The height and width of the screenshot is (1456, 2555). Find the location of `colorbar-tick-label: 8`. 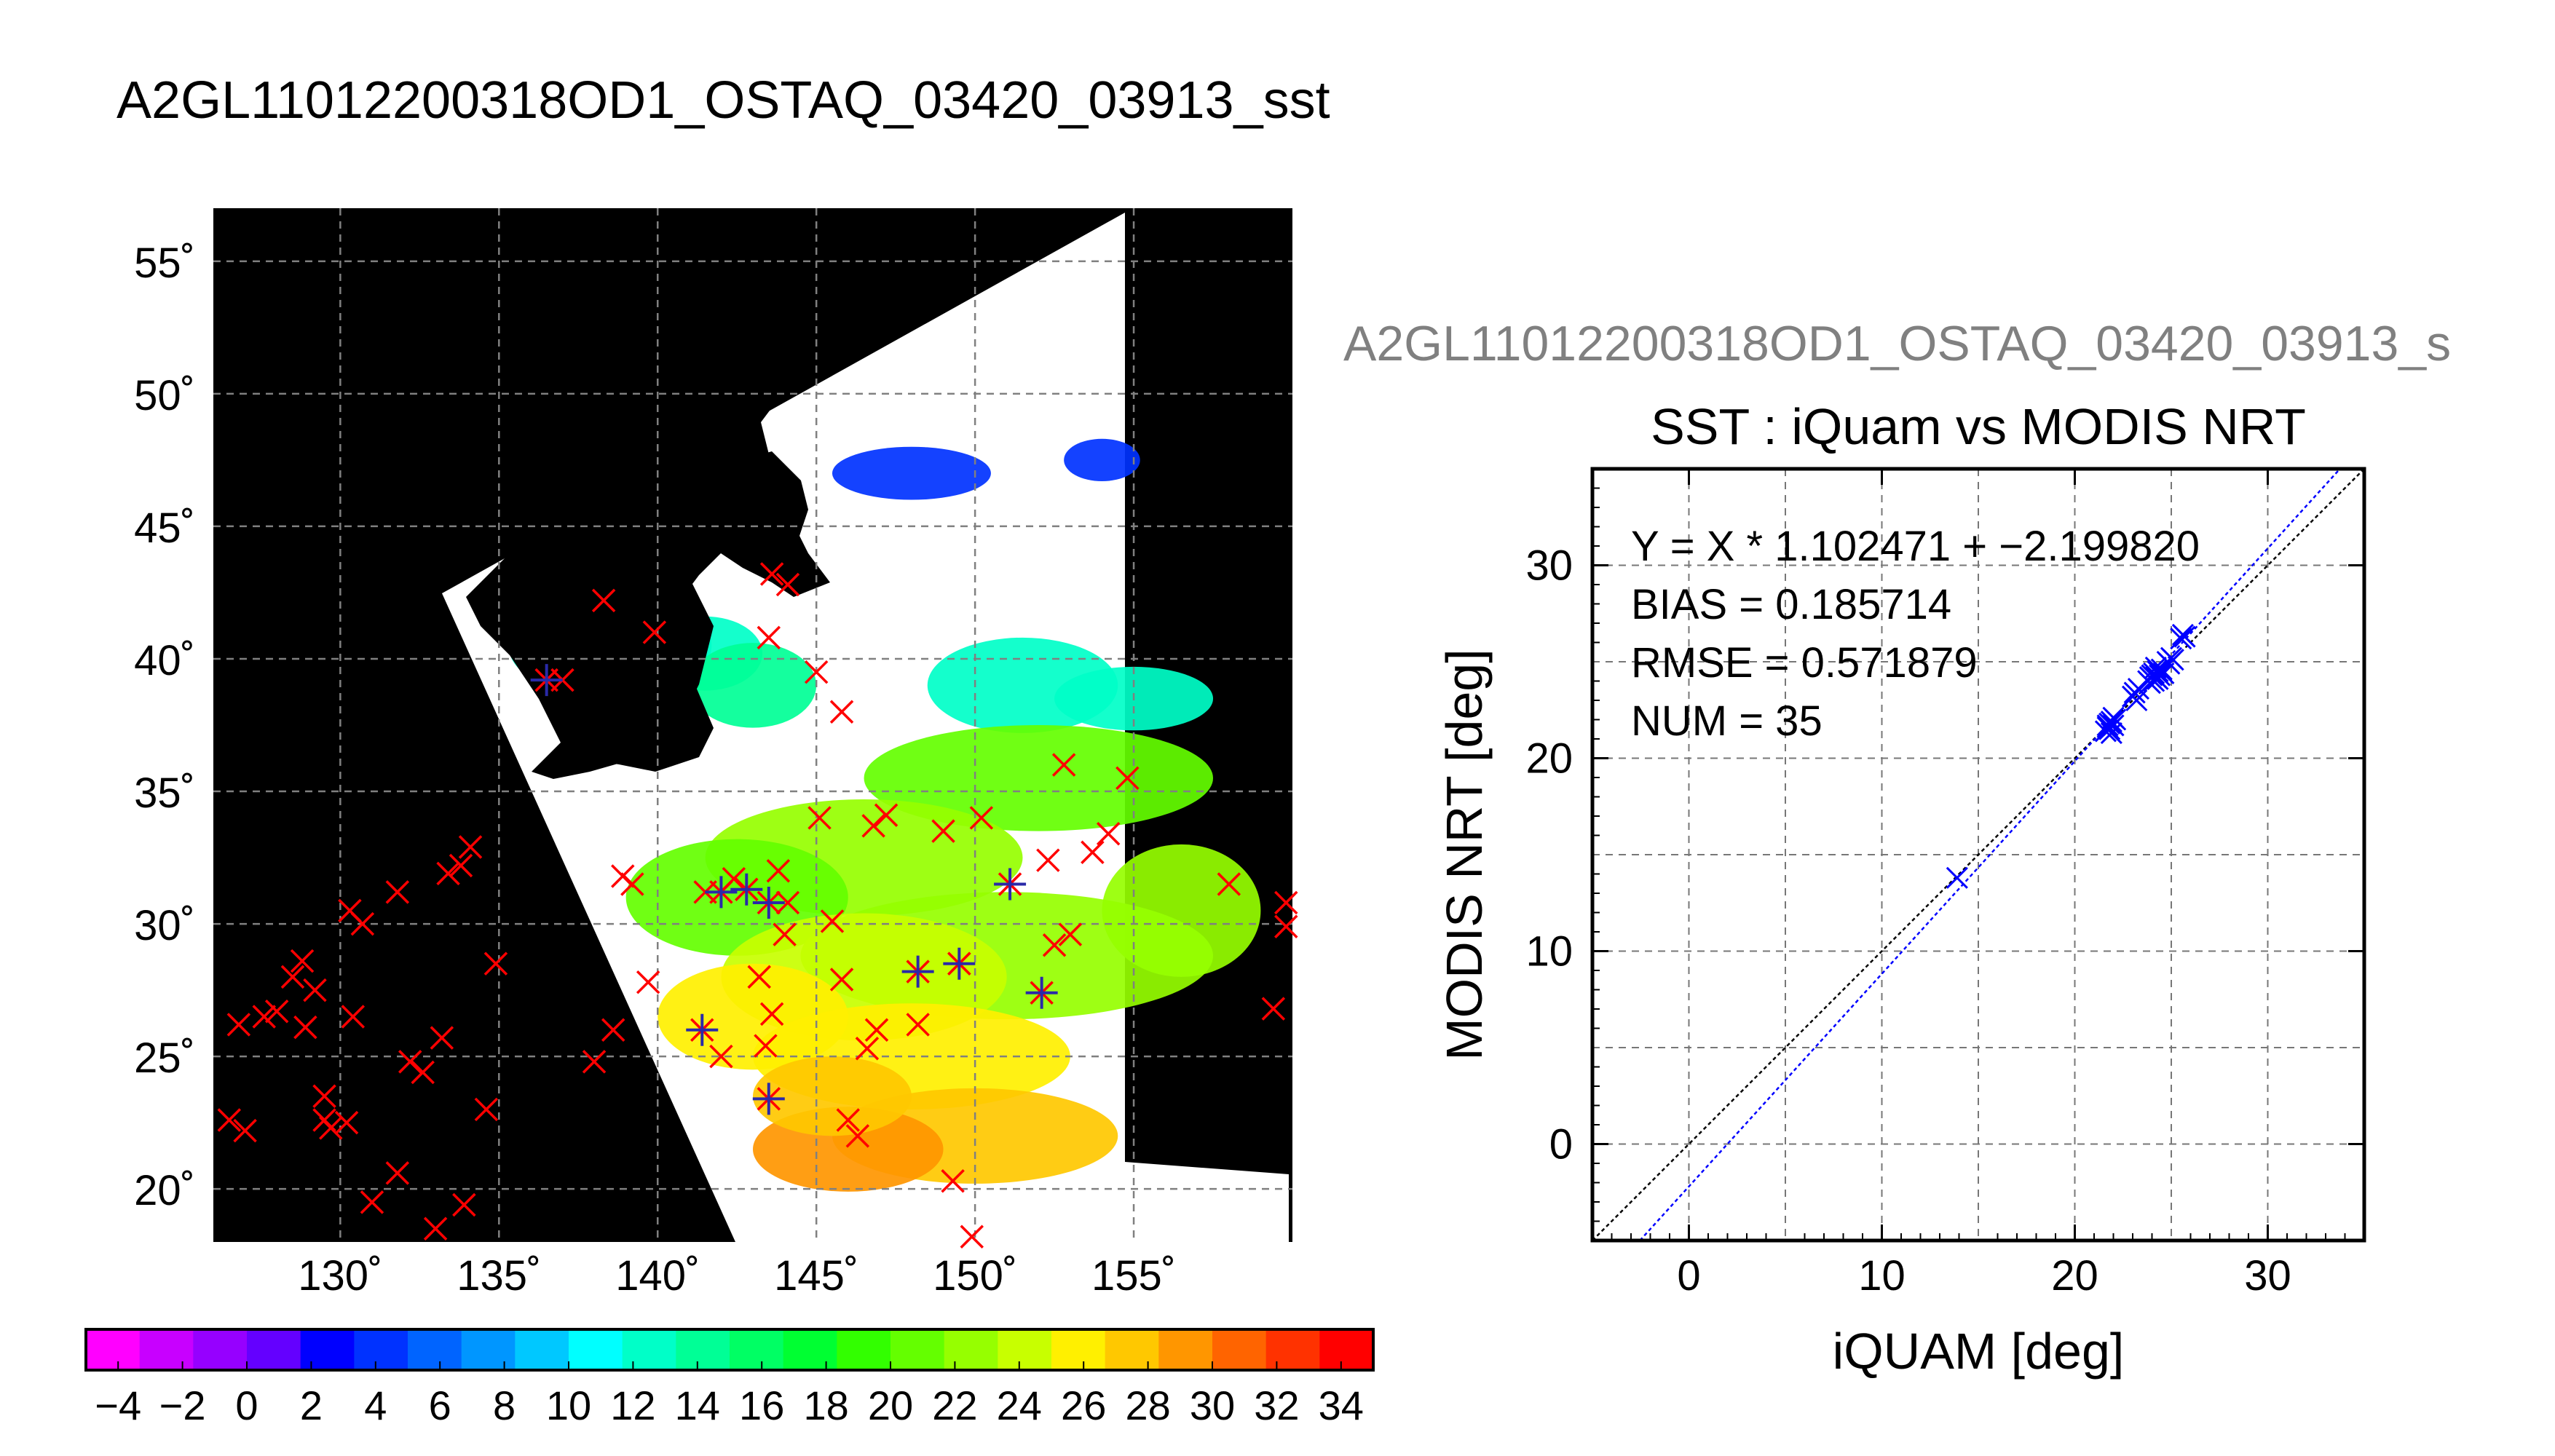

colorbar-tick-label: 8 is located at coordinates (504, 1405).